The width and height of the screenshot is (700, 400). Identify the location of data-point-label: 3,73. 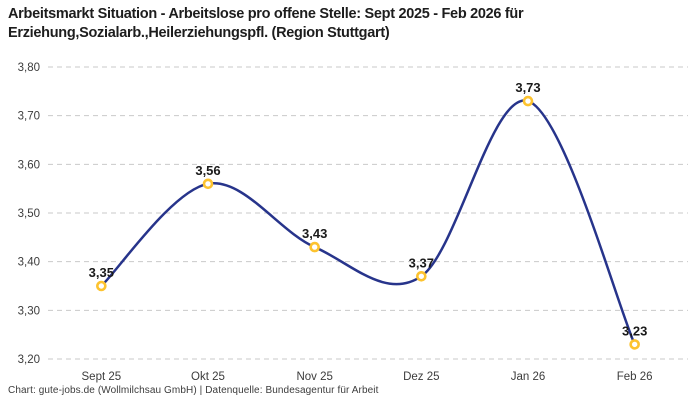
(527, 87).